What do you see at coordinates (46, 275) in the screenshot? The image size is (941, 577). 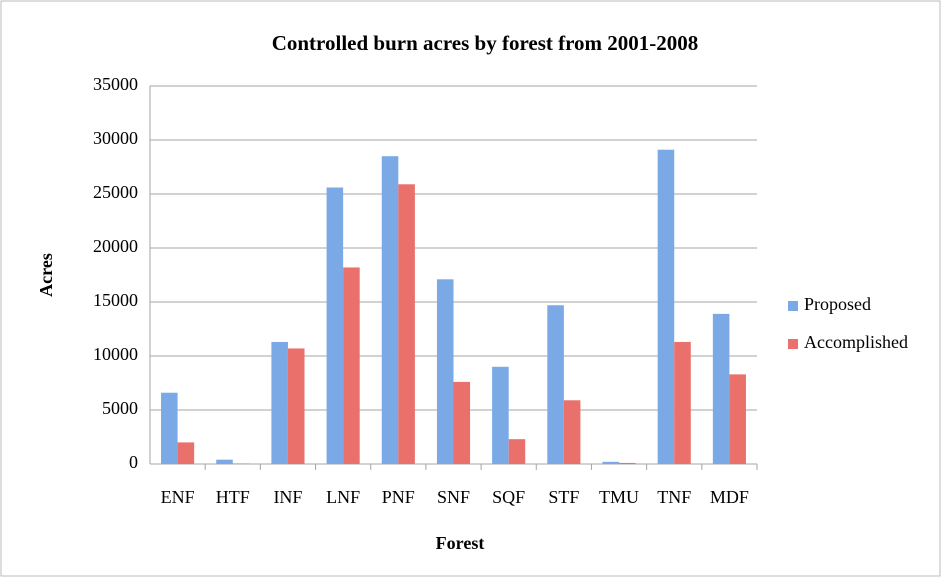 I see `y-axis-label: Acres` at bounding box center [46, 275].